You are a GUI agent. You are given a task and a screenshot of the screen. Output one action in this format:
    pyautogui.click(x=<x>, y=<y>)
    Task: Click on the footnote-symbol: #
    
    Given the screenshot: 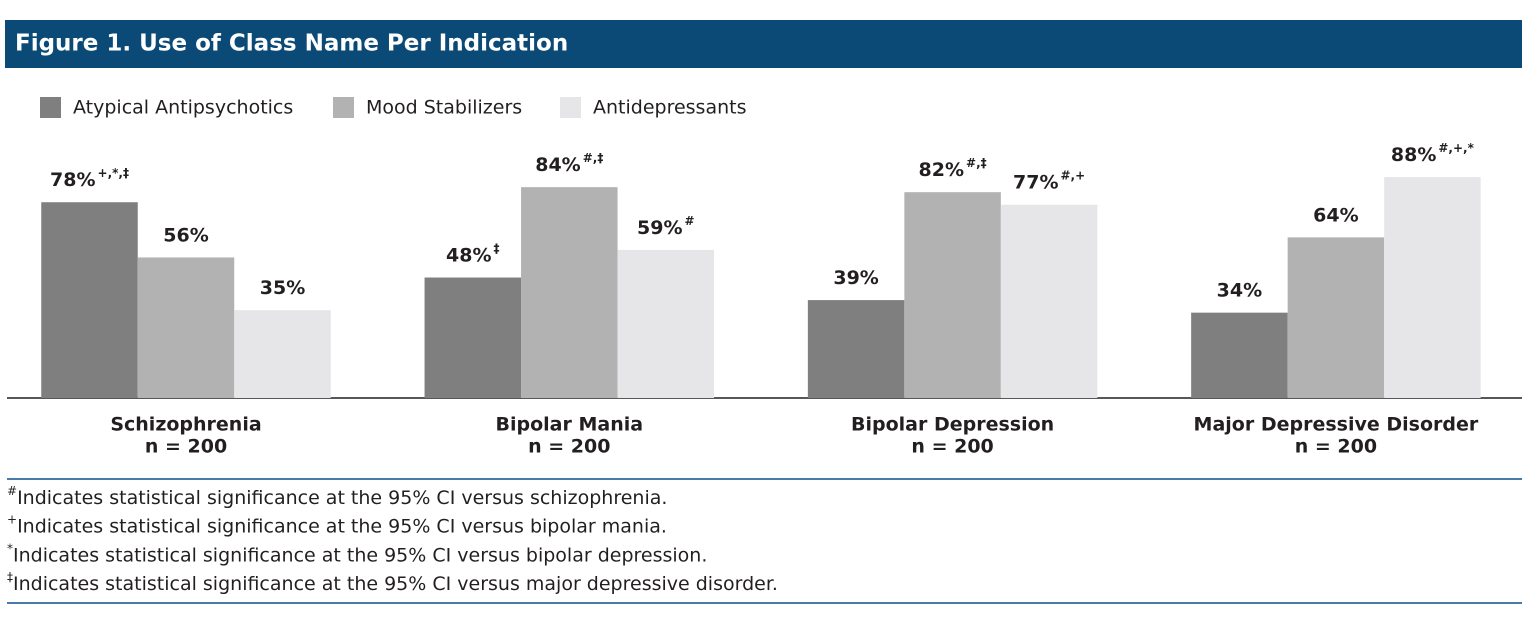 What is the action you would take?
    pyautogui.click(x=12, y=491)
    